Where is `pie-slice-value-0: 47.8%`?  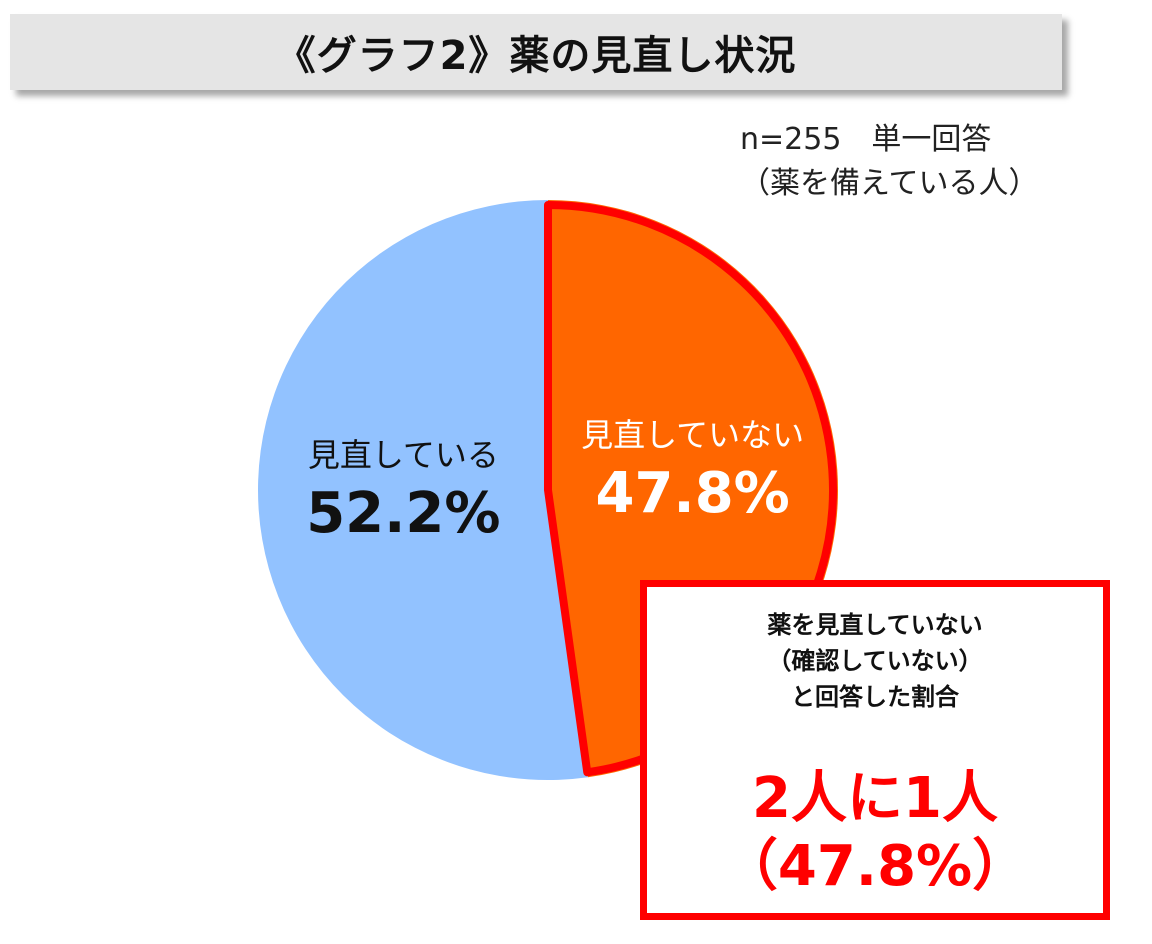 pie-slice-value-0: 47.8% is located at coordinates (693, 493).